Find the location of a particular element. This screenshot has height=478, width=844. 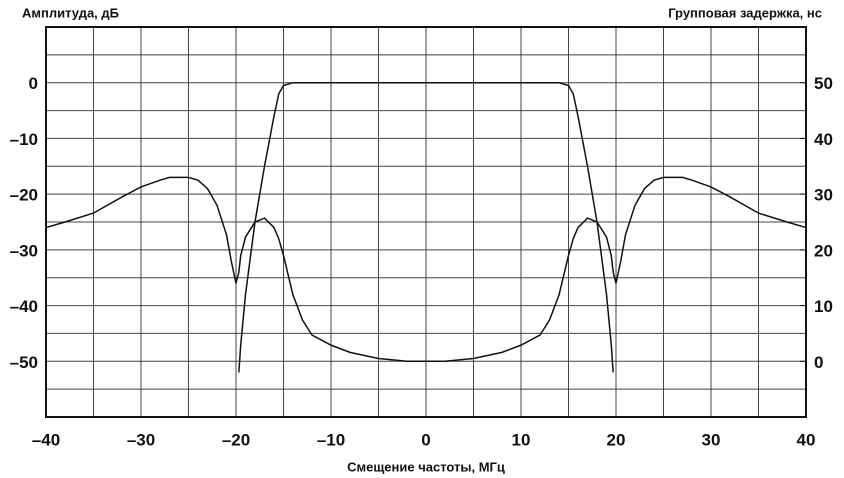

y-axis-label: Амплитуда, дБ is located at coordinates (70, 12).